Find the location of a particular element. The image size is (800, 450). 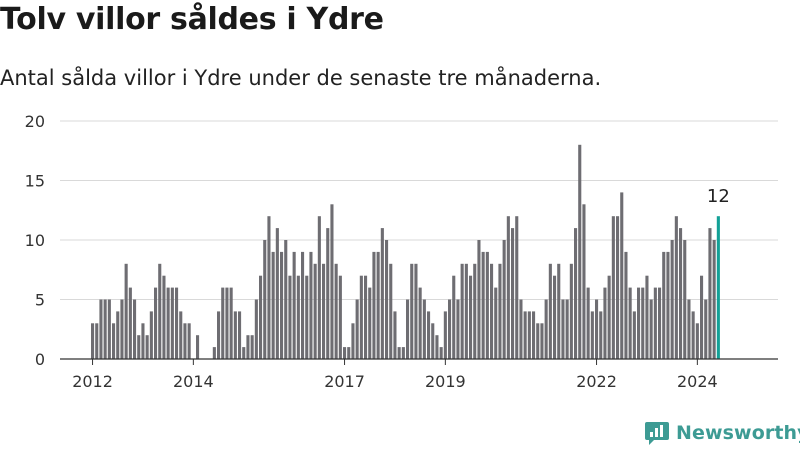

newsworthy-logo-text: Newsworthy is located at coordinates (738, 433).